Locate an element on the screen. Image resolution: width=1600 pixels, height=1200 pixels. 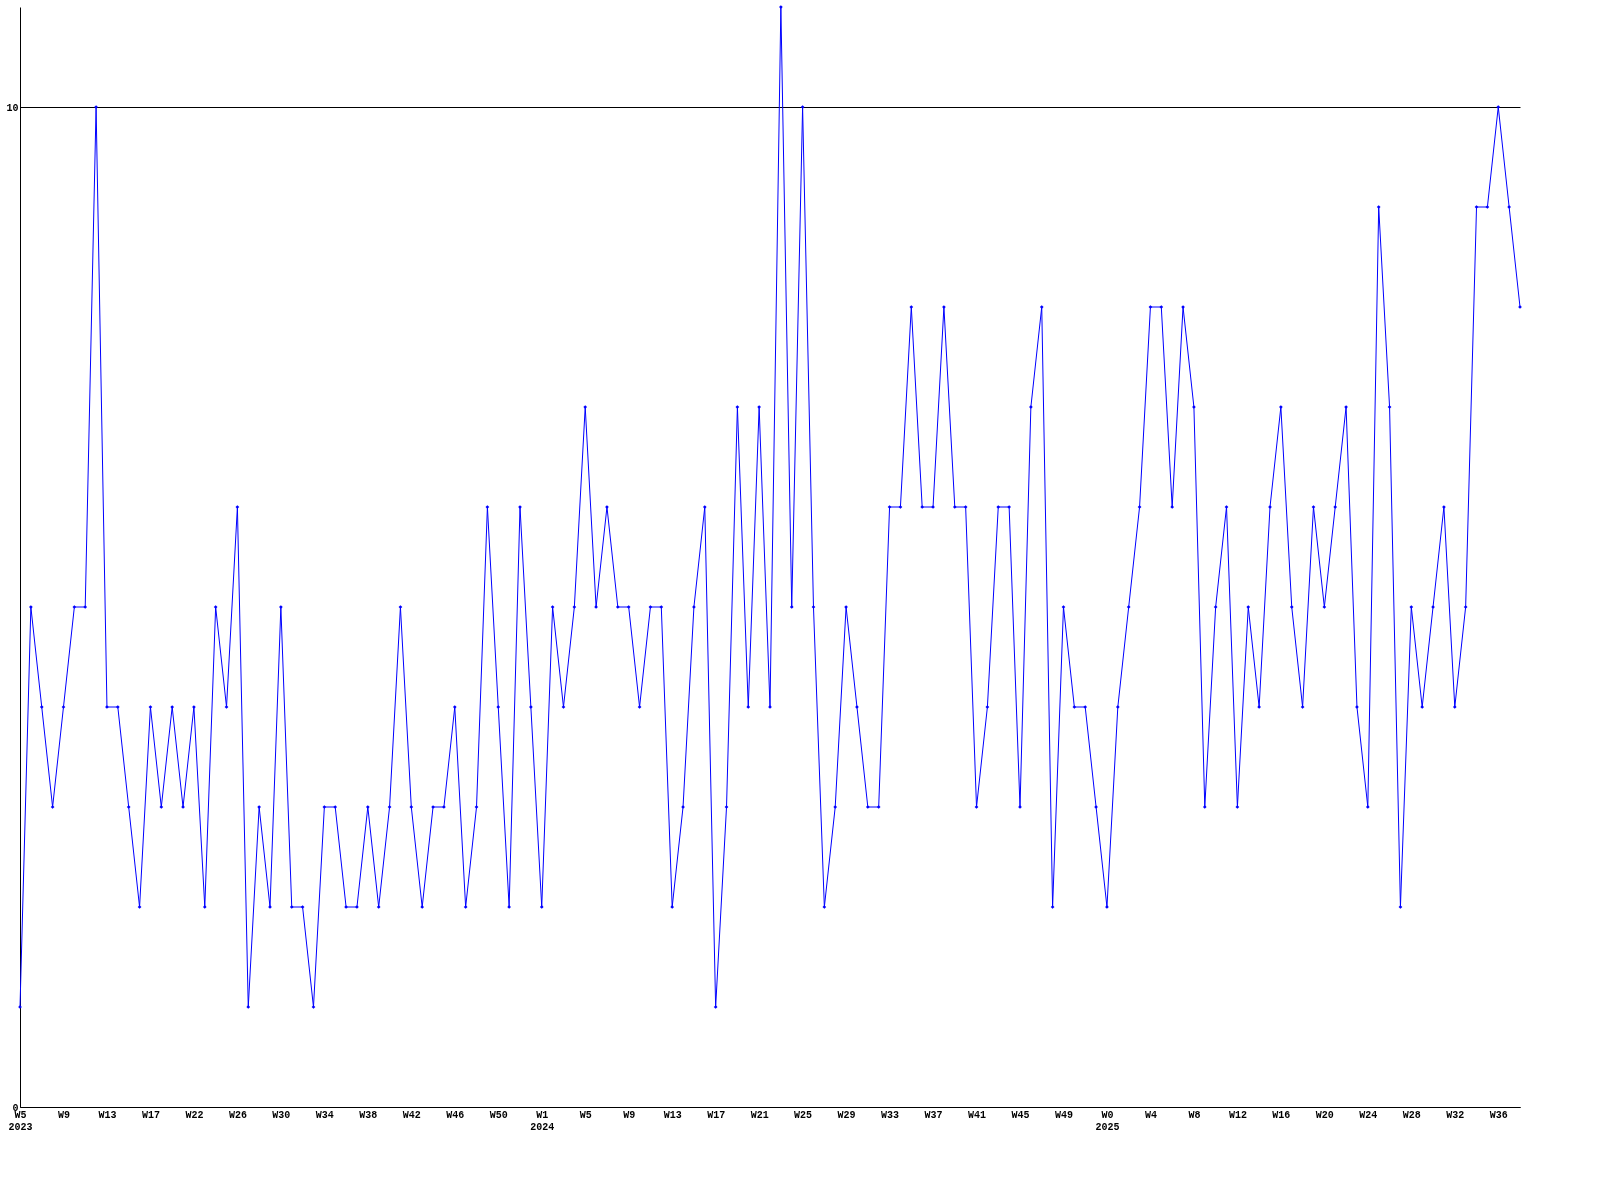
x-tick-label: W16 is located at coordinates (1281, 1115).